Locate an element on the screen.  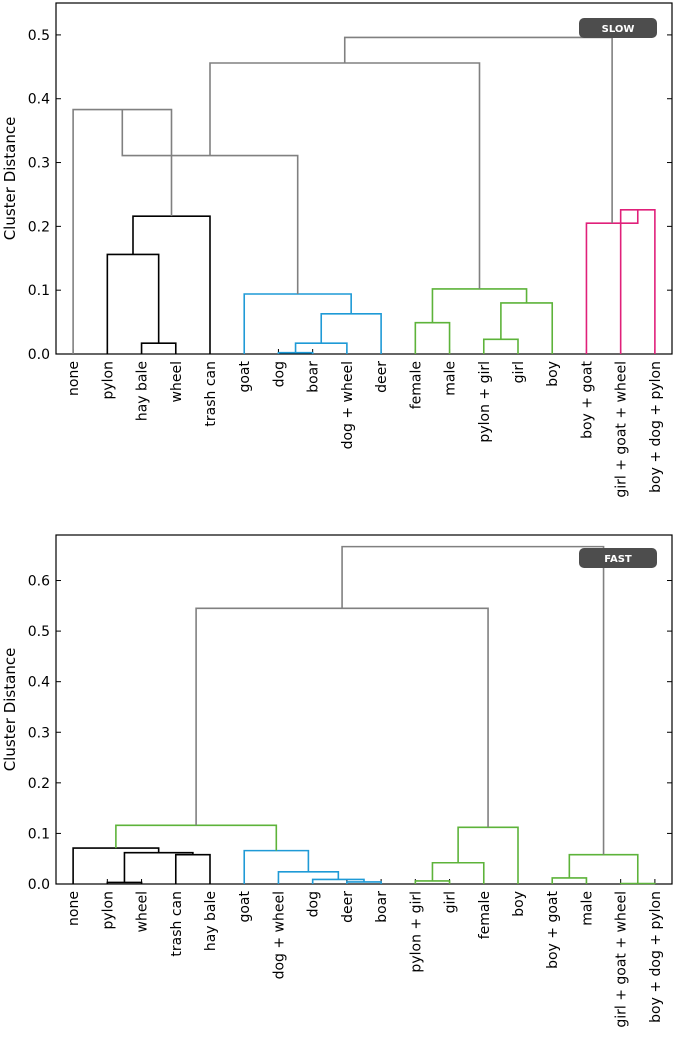
leaf-label: goat is located at coordinates (245, 377).